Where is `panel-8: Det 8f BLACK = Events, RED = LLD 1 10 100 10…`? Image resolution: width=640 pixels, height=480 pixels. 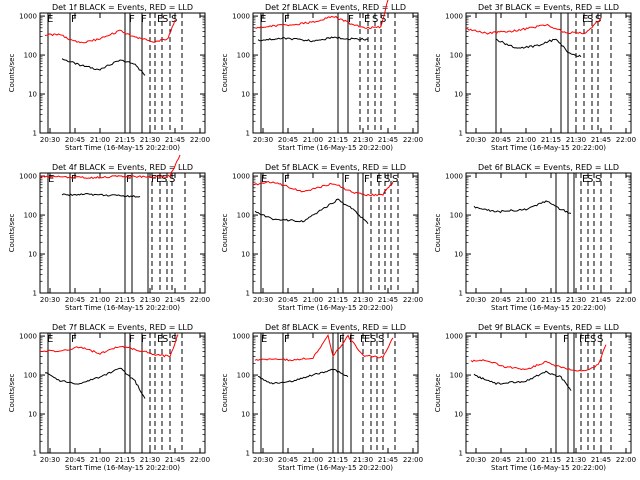 panel-8: Det 8f BLACK = Events, RED = LLD 1 10 100 10… is located at coordinates (322, 397).